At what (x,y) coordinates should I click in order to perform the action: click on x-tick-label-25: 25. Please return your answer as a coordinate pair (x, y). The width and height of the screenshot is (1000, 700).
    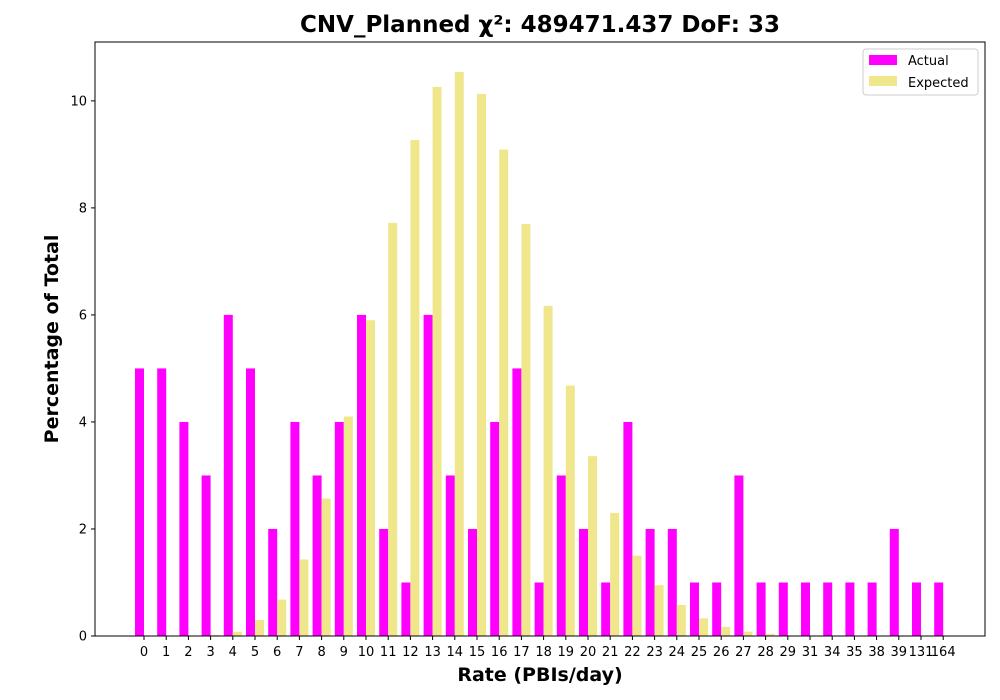
    Looking at the image, I should click on (699, 652).